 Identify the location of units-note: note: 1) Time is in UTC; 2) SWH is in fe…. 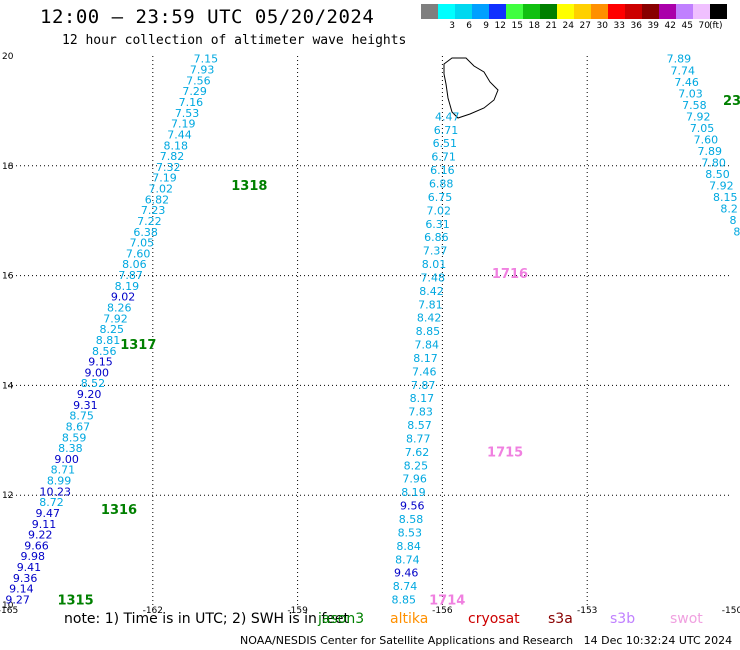
(207, 619).